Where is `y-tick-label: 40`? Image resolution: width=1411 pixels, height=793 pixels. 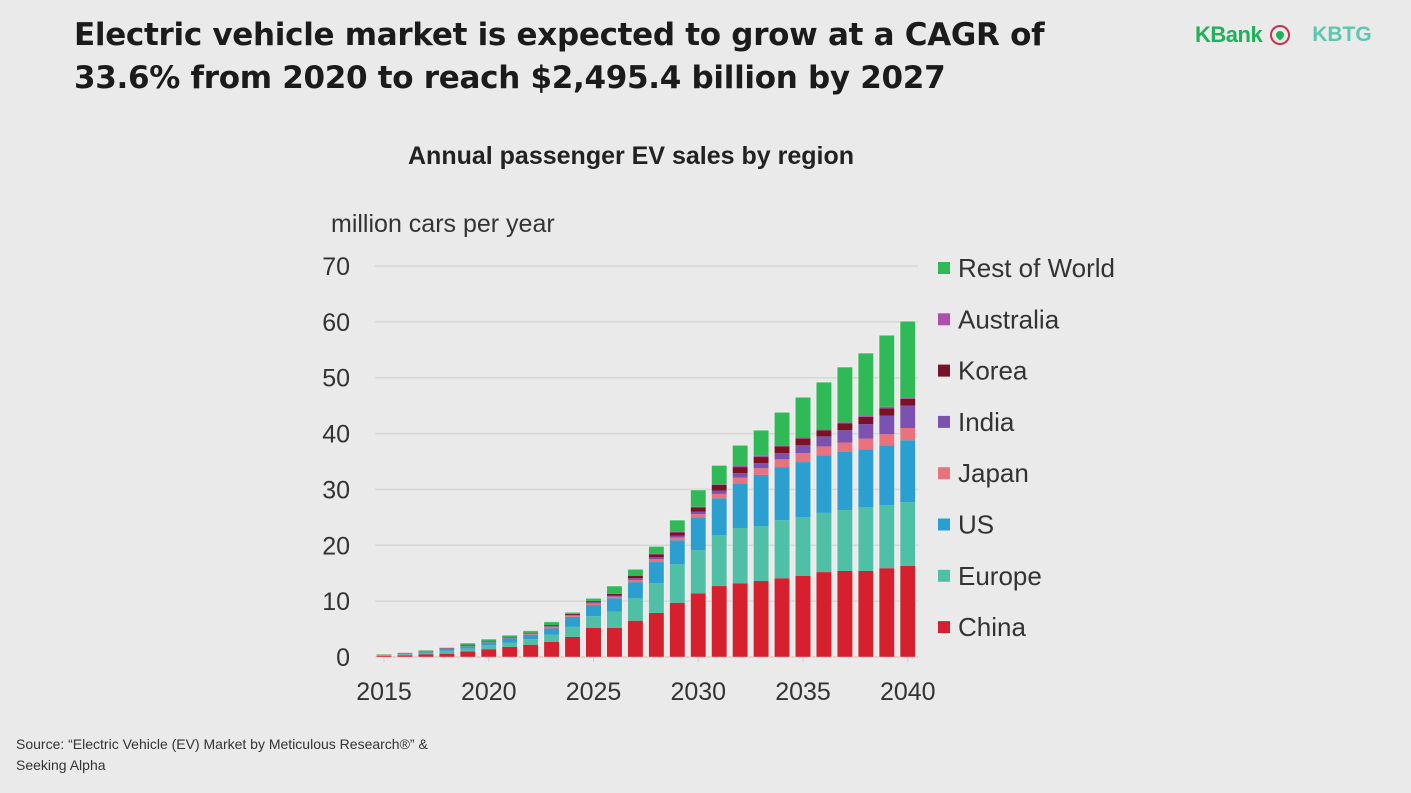 y-tick-label: 40 is located at coordinates (336, 435).